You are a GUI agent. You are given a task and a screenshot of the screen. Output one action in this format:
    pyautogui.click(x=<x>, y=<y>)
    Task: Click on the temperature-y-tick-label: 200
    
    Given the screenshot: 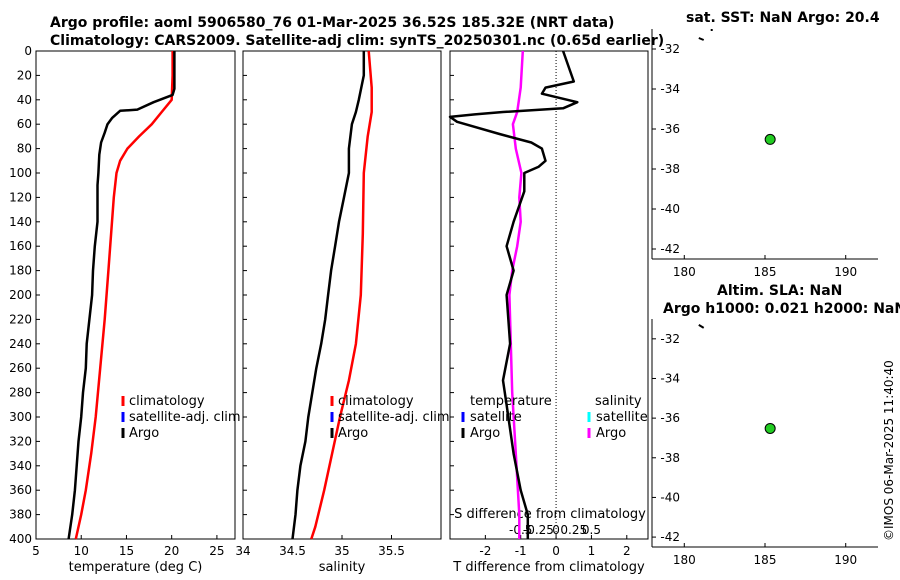 What is the action you would take?
    pyautogui.click(x=20, y=295)
    